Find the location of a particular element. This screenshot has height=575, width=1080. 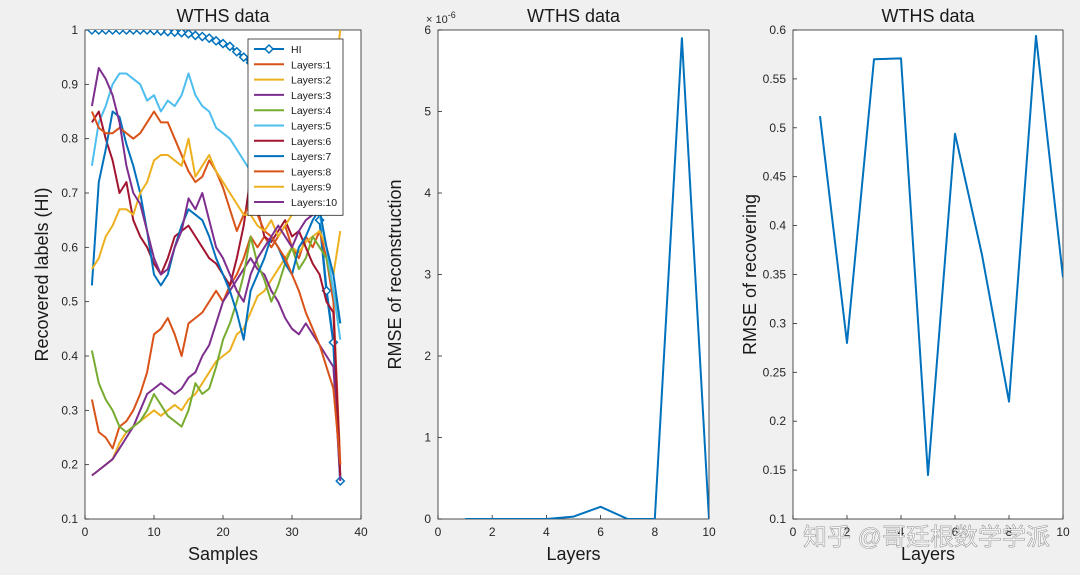

legend-entry-label: Layers:6 is located at coordinates (311, 142).